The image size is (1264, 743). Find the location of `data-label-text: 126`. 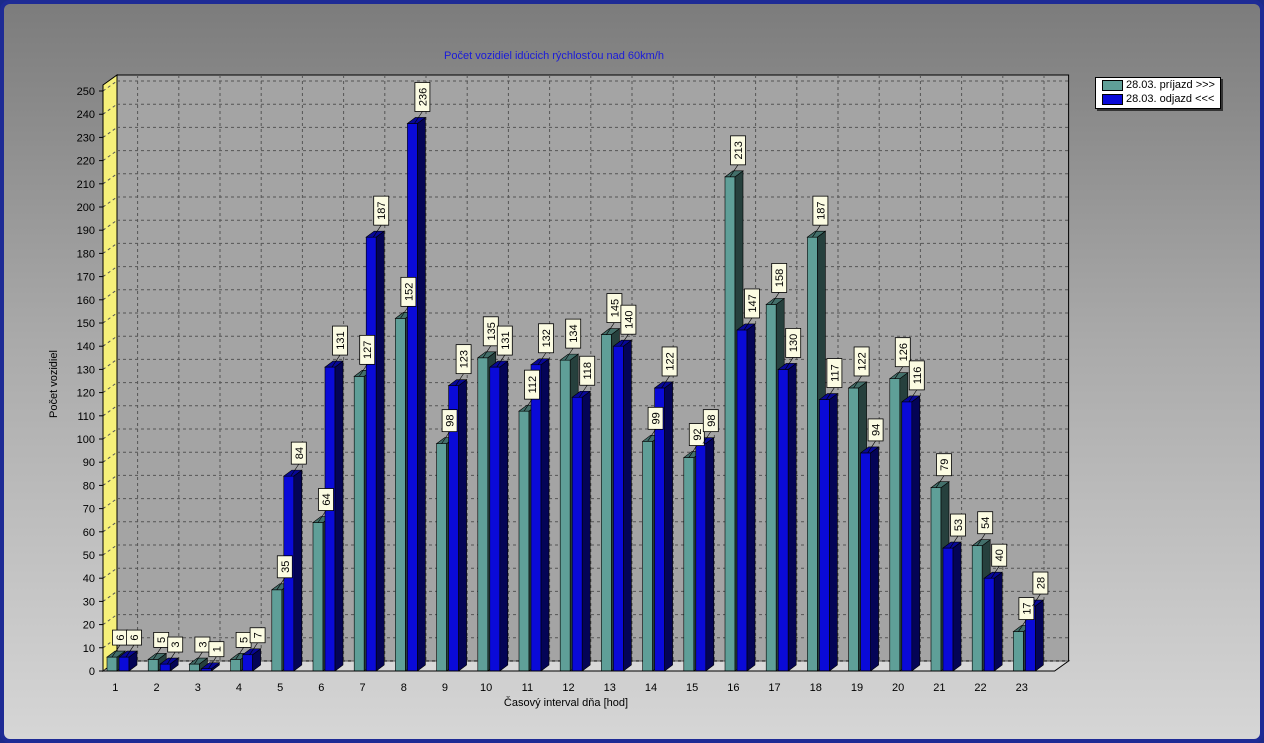

data-label-text: 126 is located at coordinates (904, 352).